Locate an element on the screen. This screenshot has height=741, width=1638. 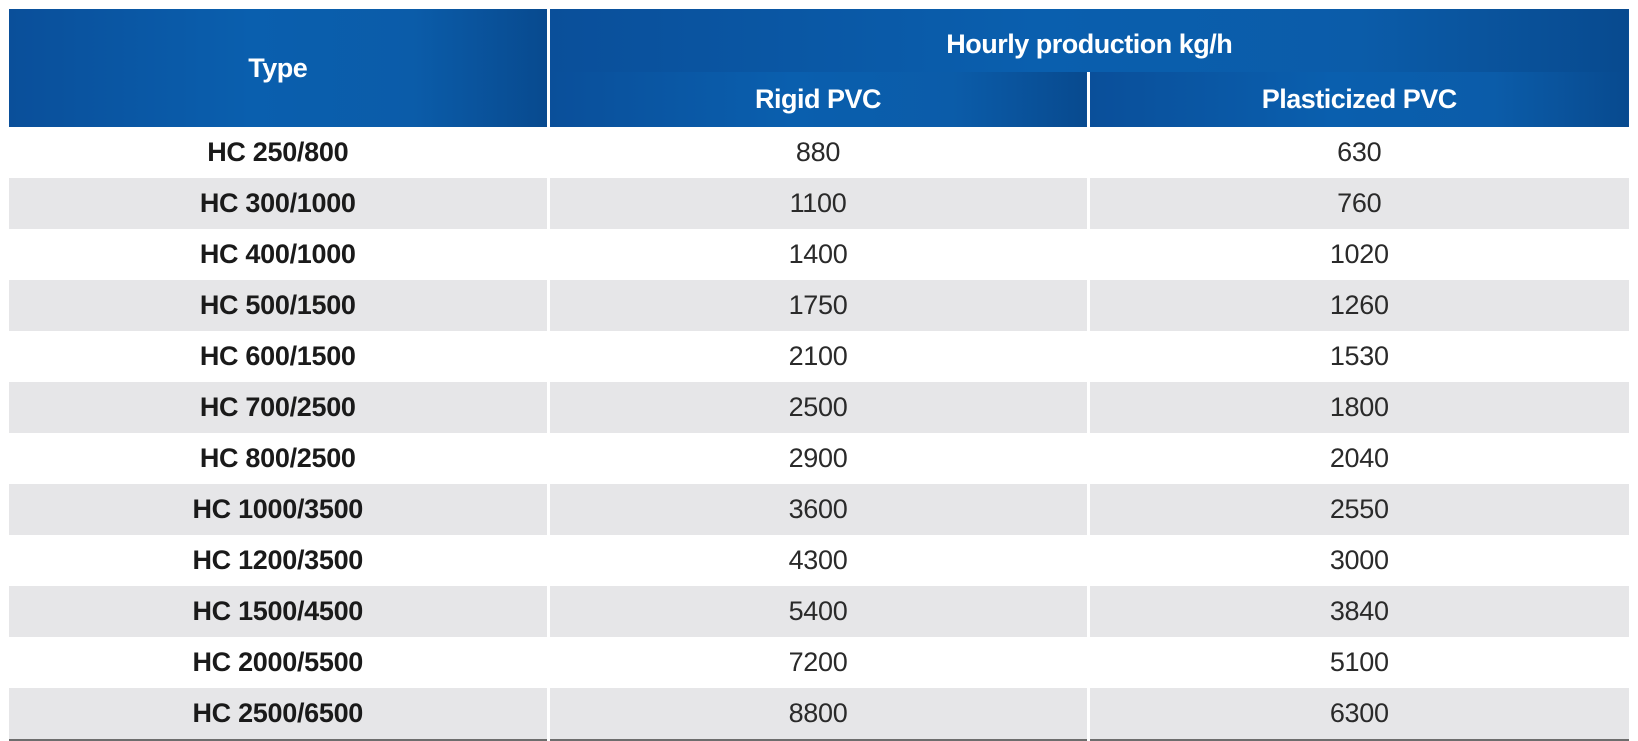
cell-rigid-pvc: 4300 is located at coordinates (819, 560).